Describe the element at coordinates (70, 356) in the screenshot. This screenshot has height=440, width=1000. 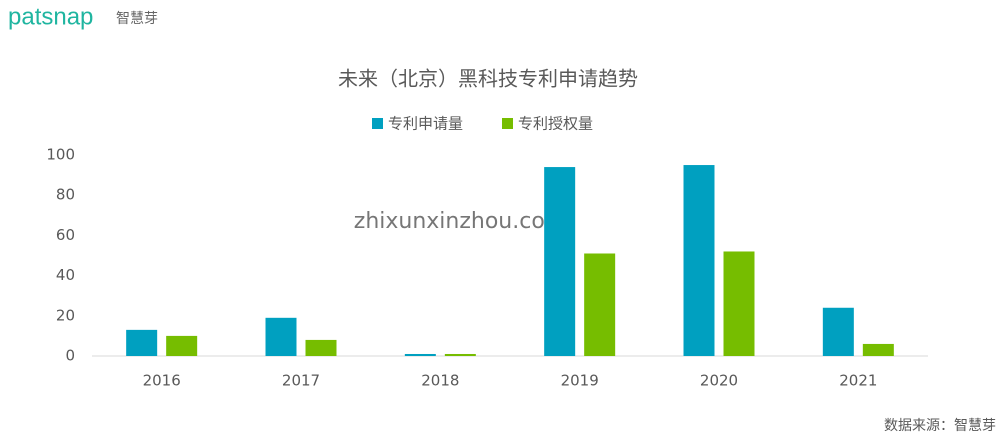
I see `y-tick-label: 0` at that location.